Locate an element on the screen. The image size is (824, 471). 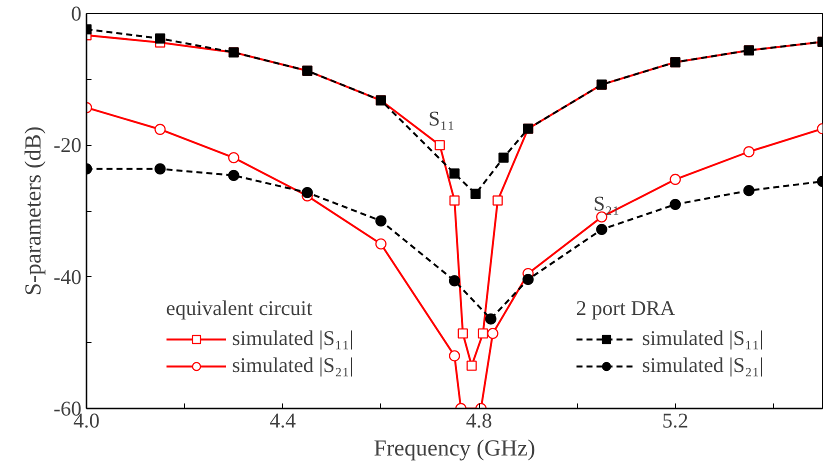
x-tick-label: 5.2 is located at coordinates (675, 420).